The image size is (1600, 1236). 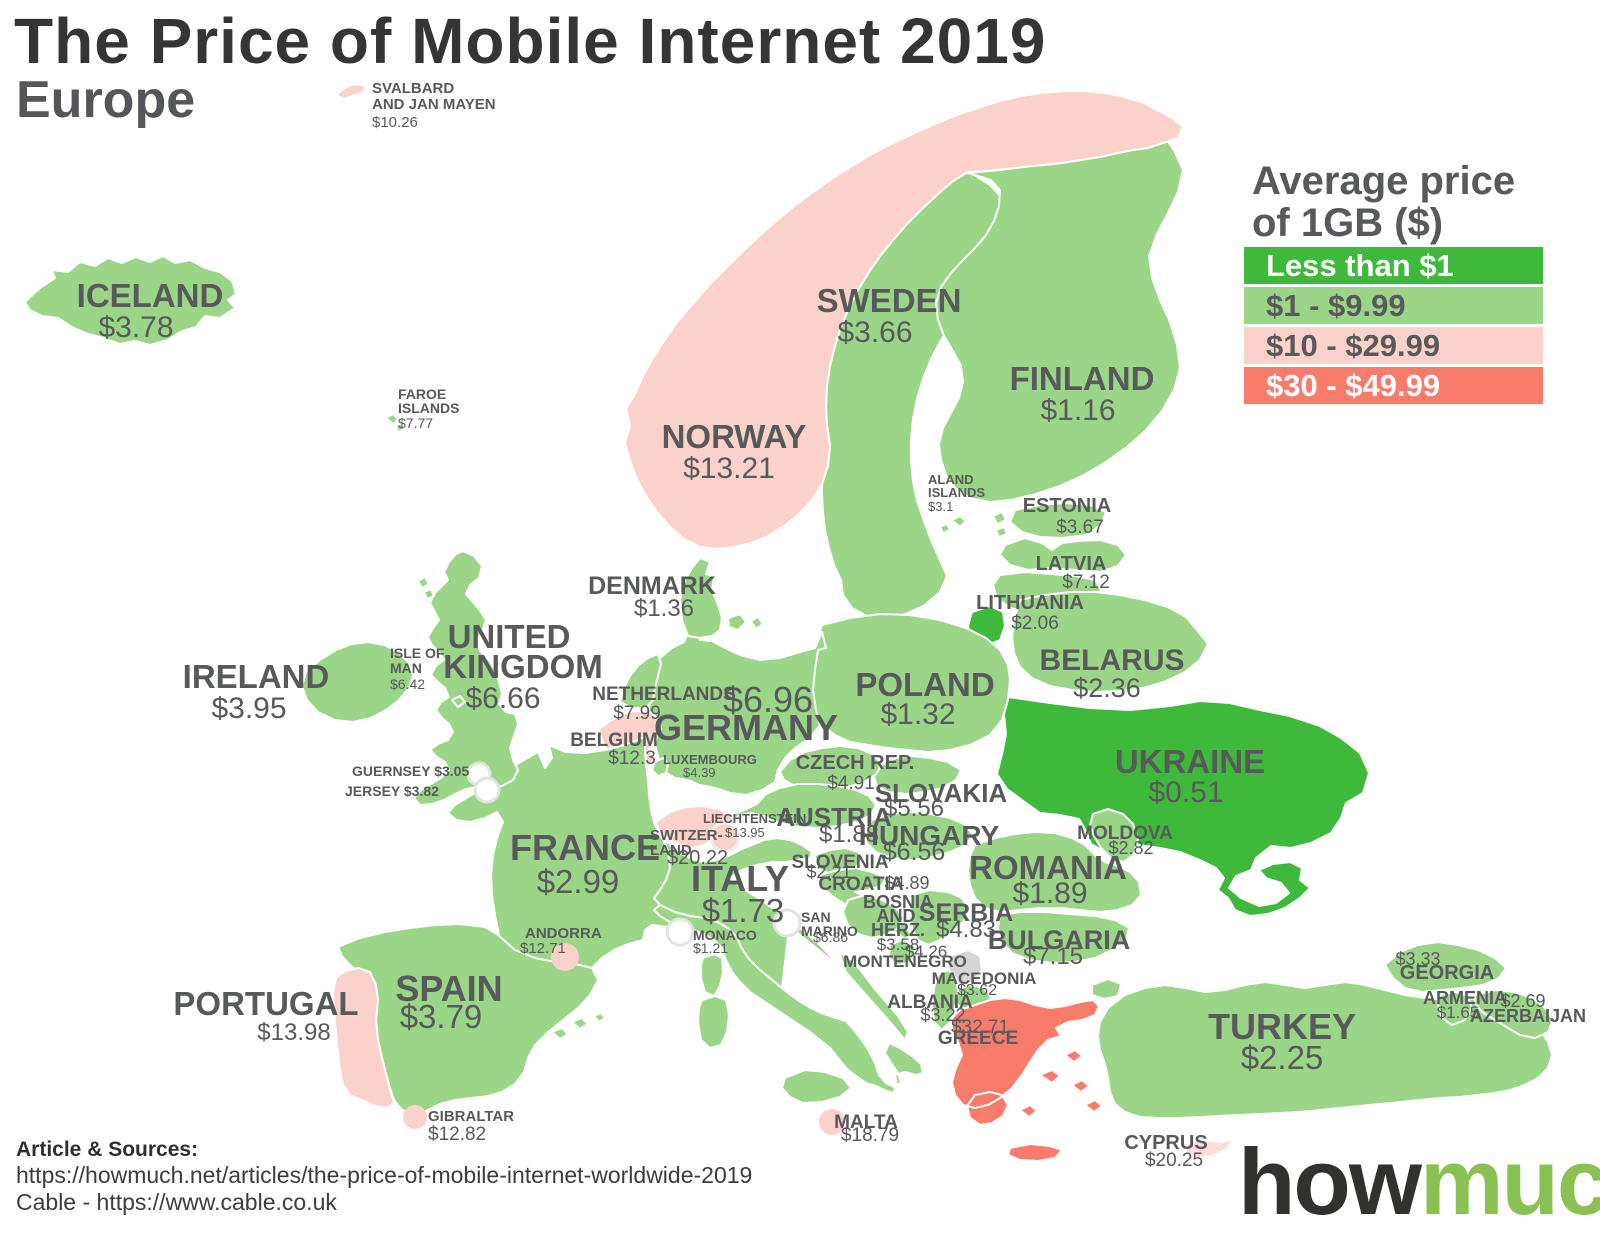 What do you see at coordinates (1528, 1016) in the screenshot?
I see `svg-text: AZERBAIJAN` at bounding box center [1528, 1016].